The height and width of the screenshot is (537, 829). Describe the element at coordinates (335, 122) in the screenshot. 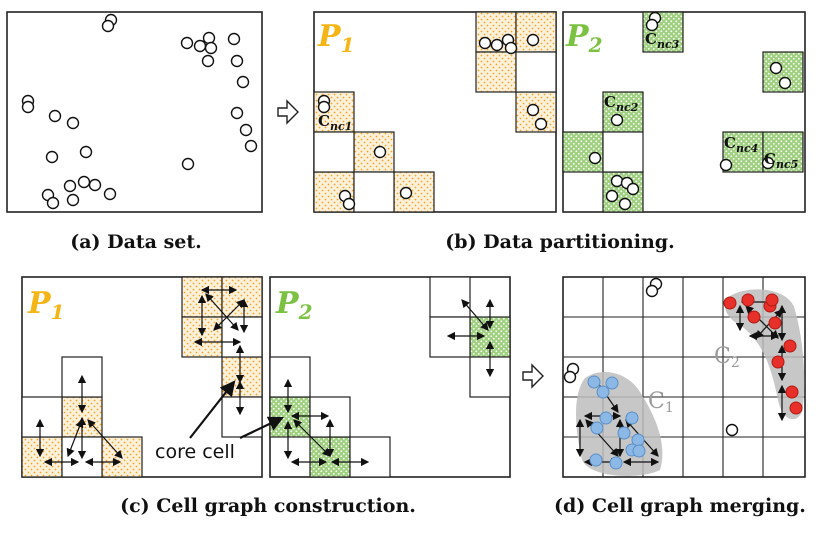

I see `cell-label-nc1: Cnc1` at that location.